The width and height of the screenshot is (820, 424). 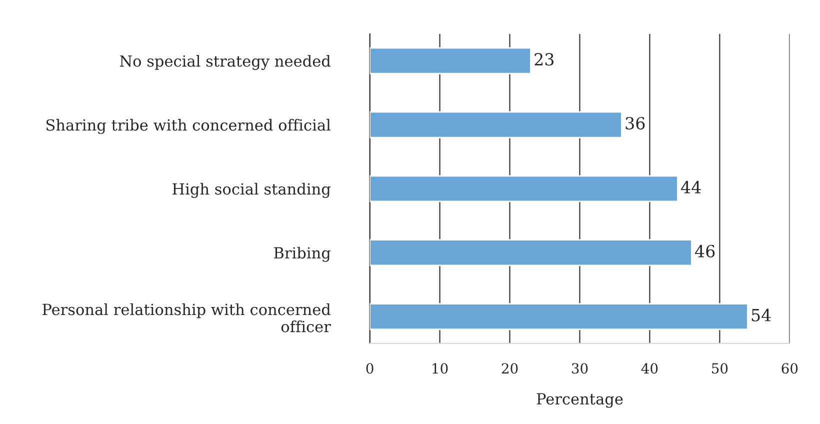 I want to click on x-tick-label: 50, so click(x=720, y=368).